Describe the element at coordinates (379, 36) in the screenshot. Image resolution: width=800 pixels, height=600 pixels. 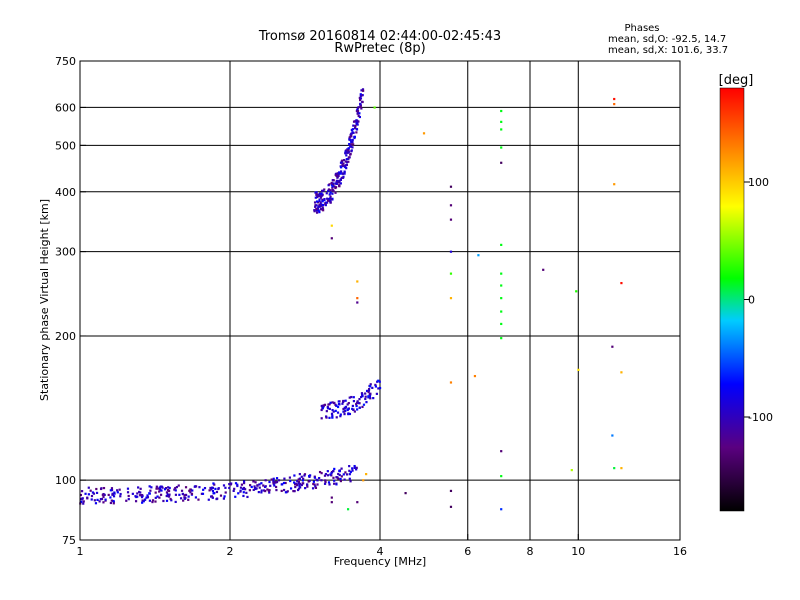
I see `chart-title: Tromsø 20160814 02:44:00-02:45:43` at that location.